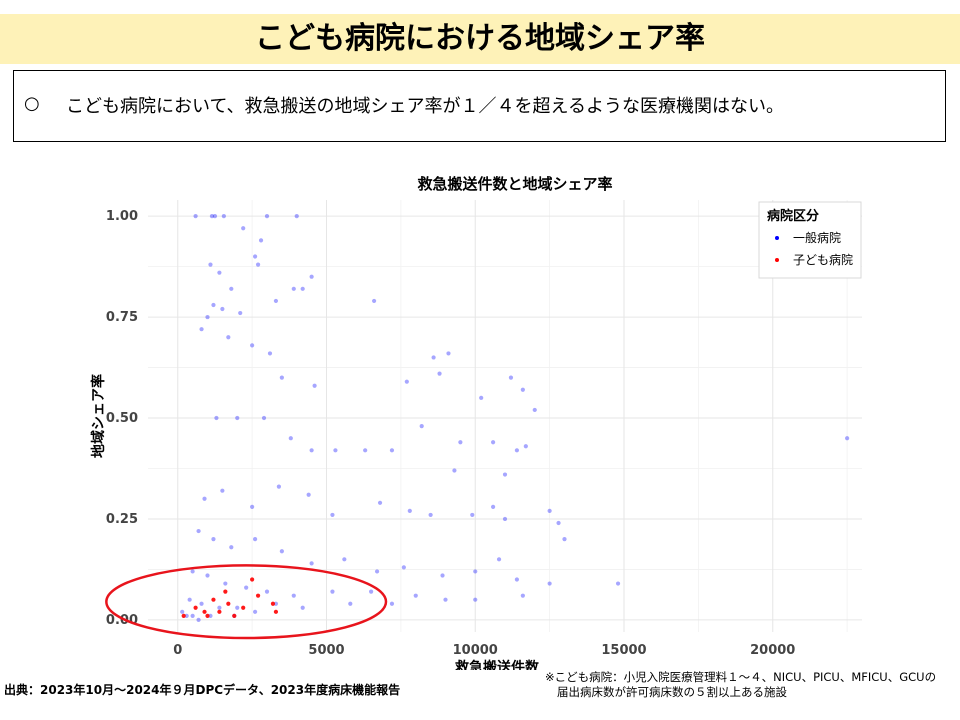  I want to click on x-axis-label: 救急搬送件数, so click(497, 664).